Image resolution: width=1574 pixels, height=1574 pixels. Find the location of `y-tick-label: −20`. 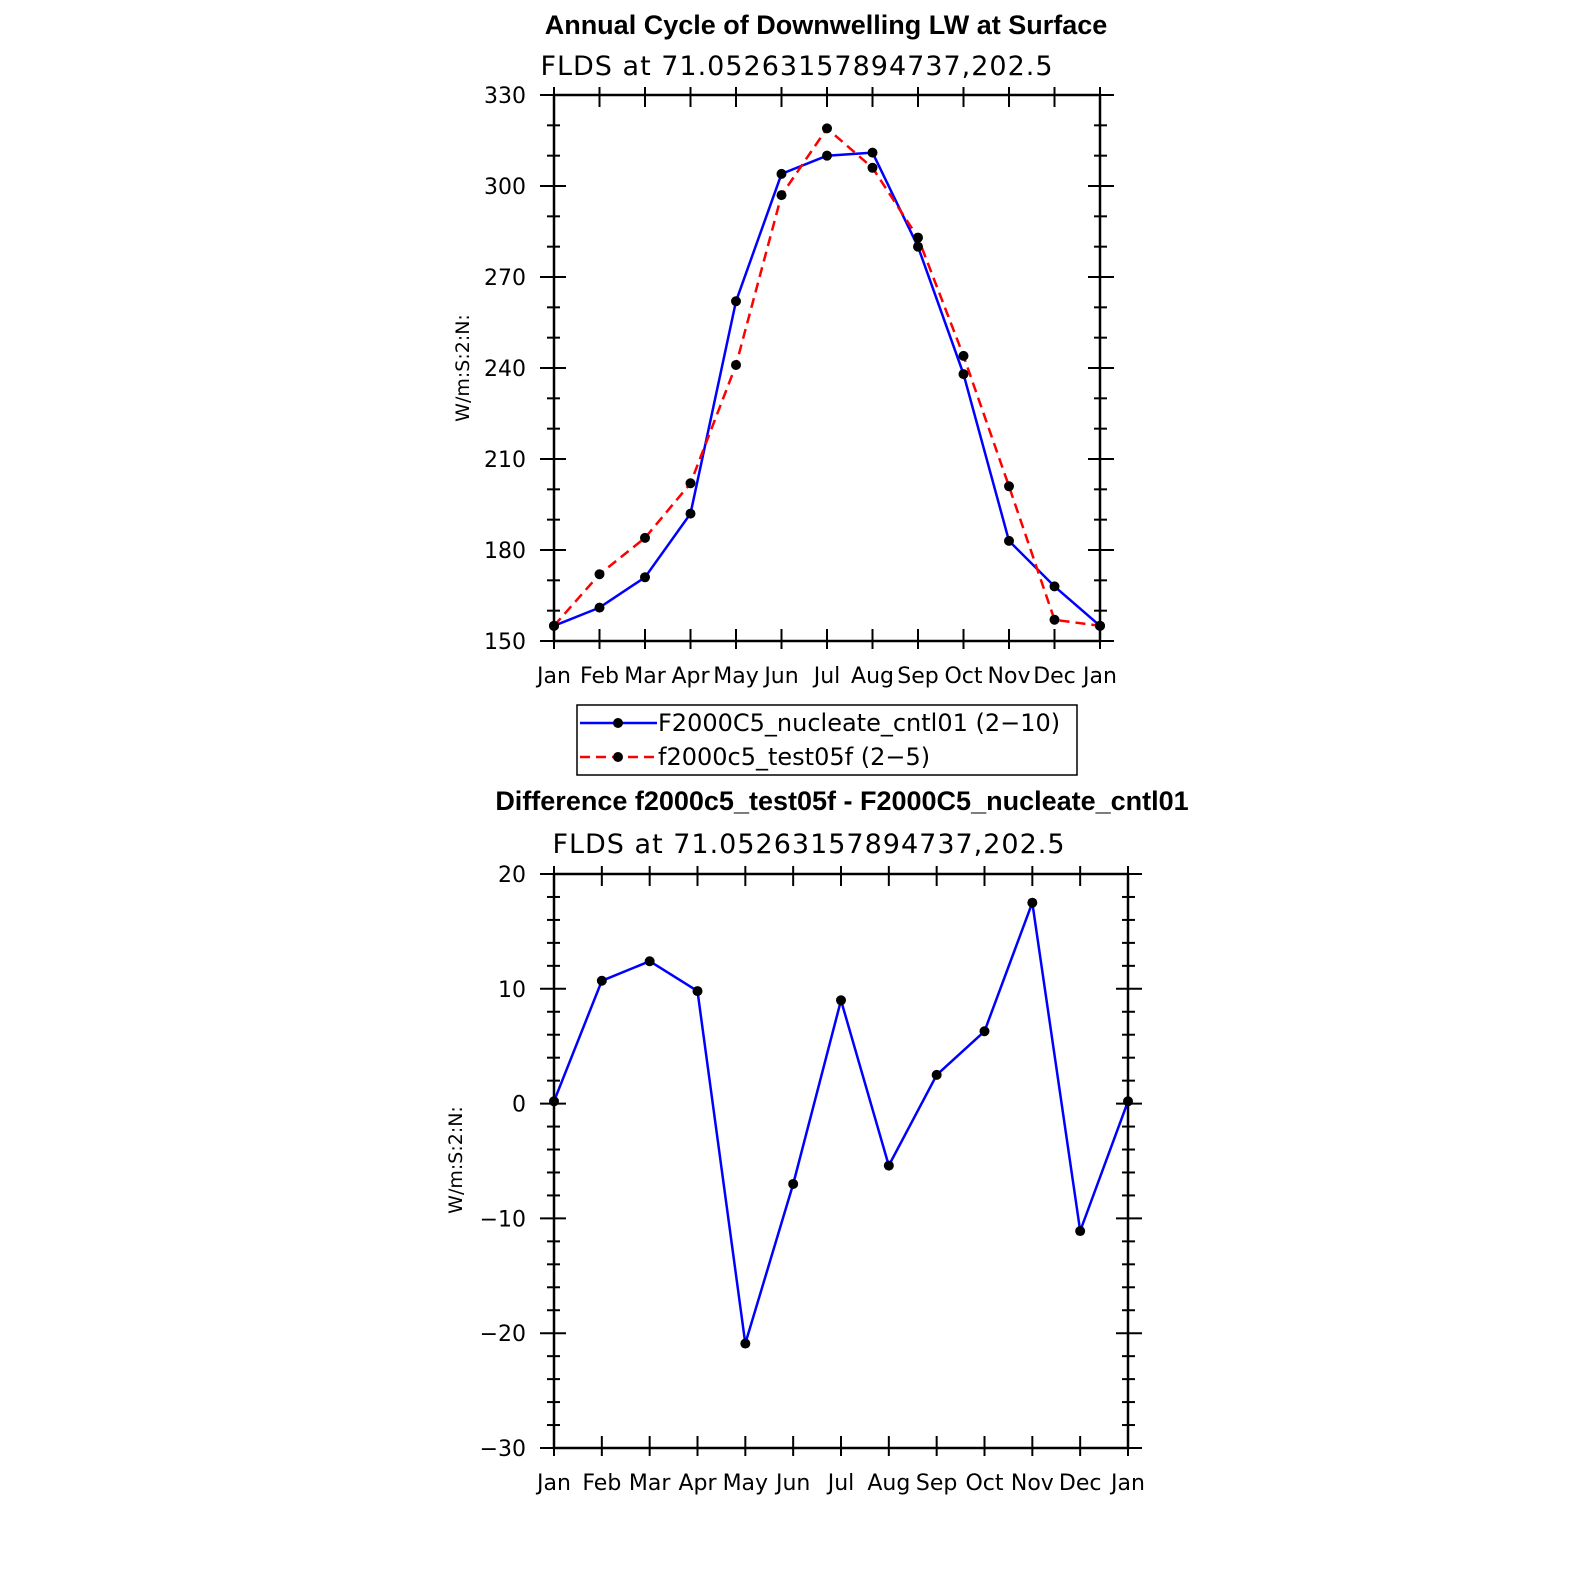

y-tick-label: −20 is located at coordinates (503, 1334).